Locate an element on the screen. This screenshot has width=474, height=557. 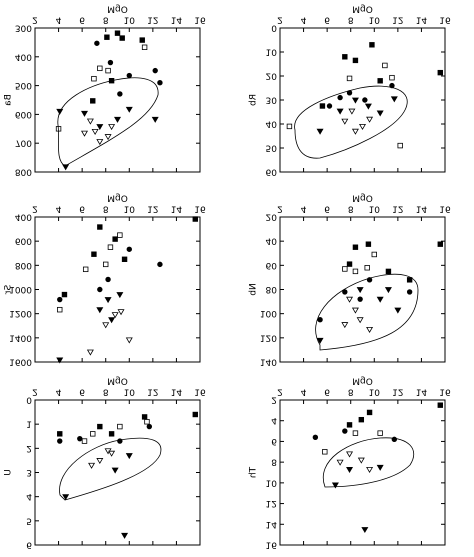
y-tick-label: 0 is located at coordinates (29, 400).